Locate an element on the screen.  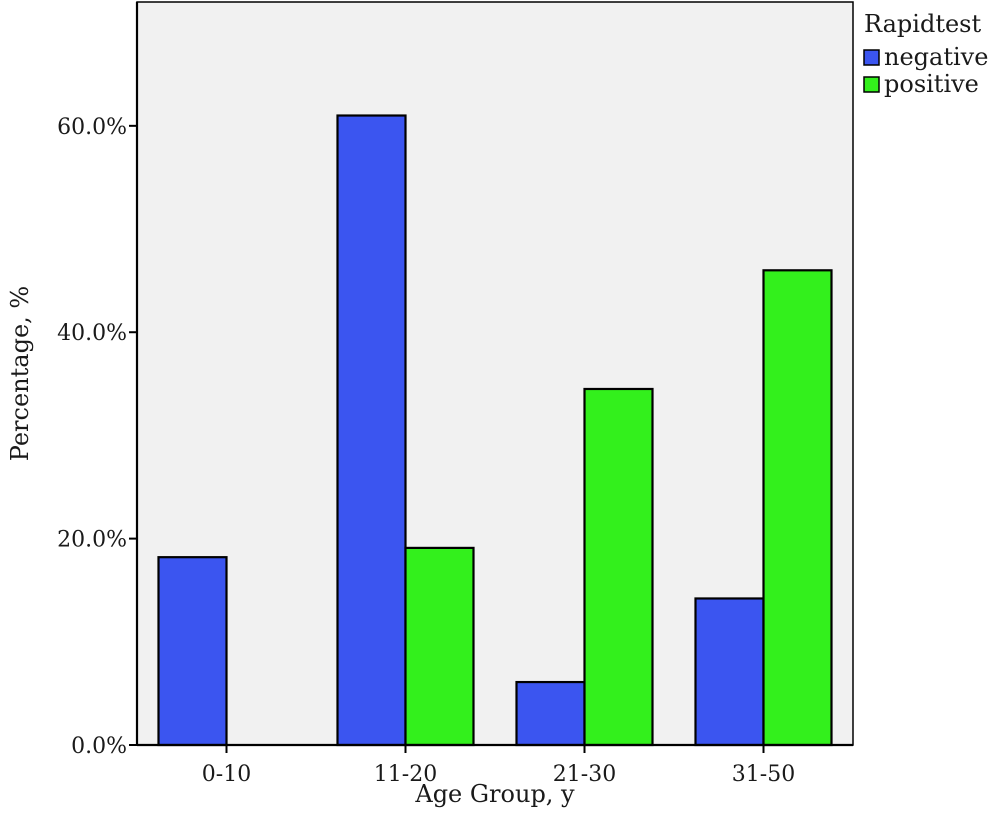
x-ticks-group: 0-10 11-20 21-30 31-50 is located at coordinates (498, 766).